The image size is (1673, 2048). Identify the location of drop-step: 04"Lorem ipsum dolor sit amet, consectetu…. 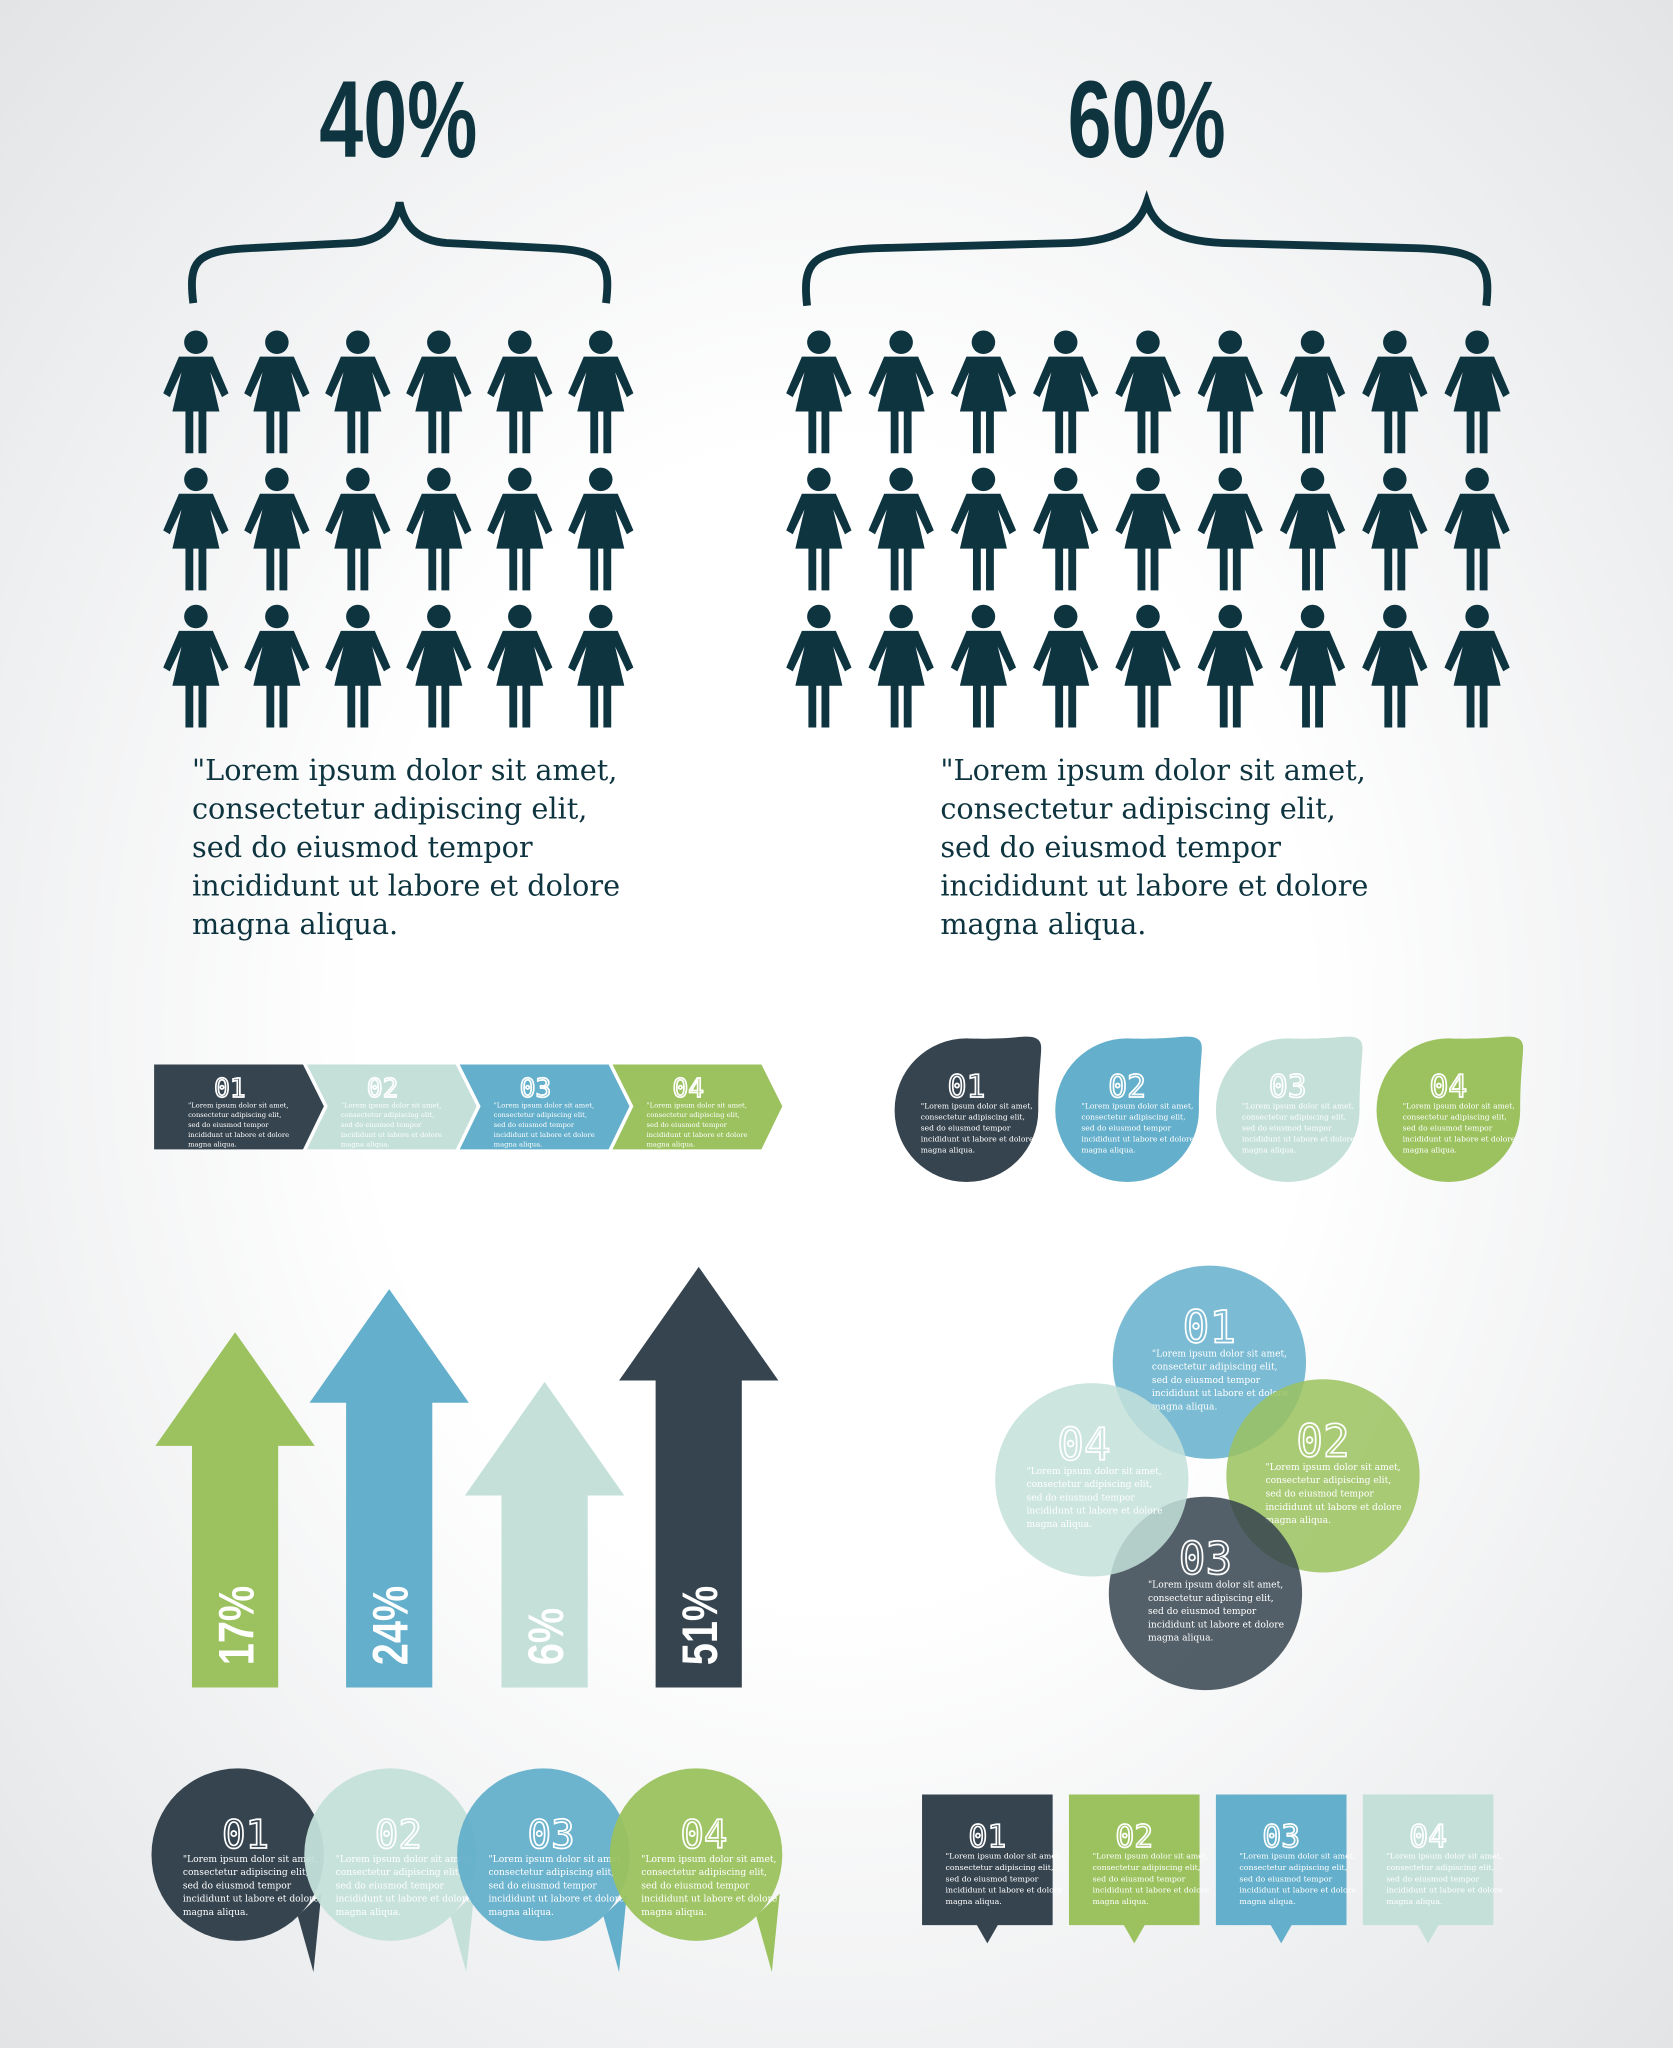
(1450, 1109).